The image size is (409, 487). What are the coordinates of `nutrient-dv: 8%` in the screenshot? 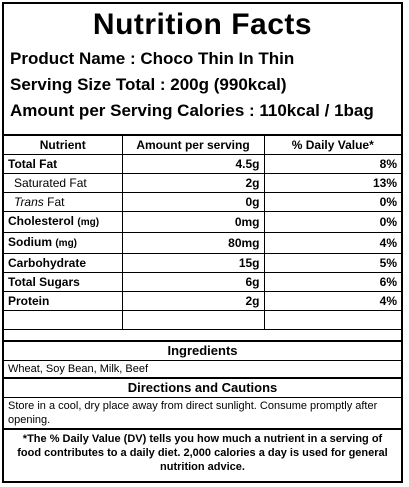 It's located at (332, 164).